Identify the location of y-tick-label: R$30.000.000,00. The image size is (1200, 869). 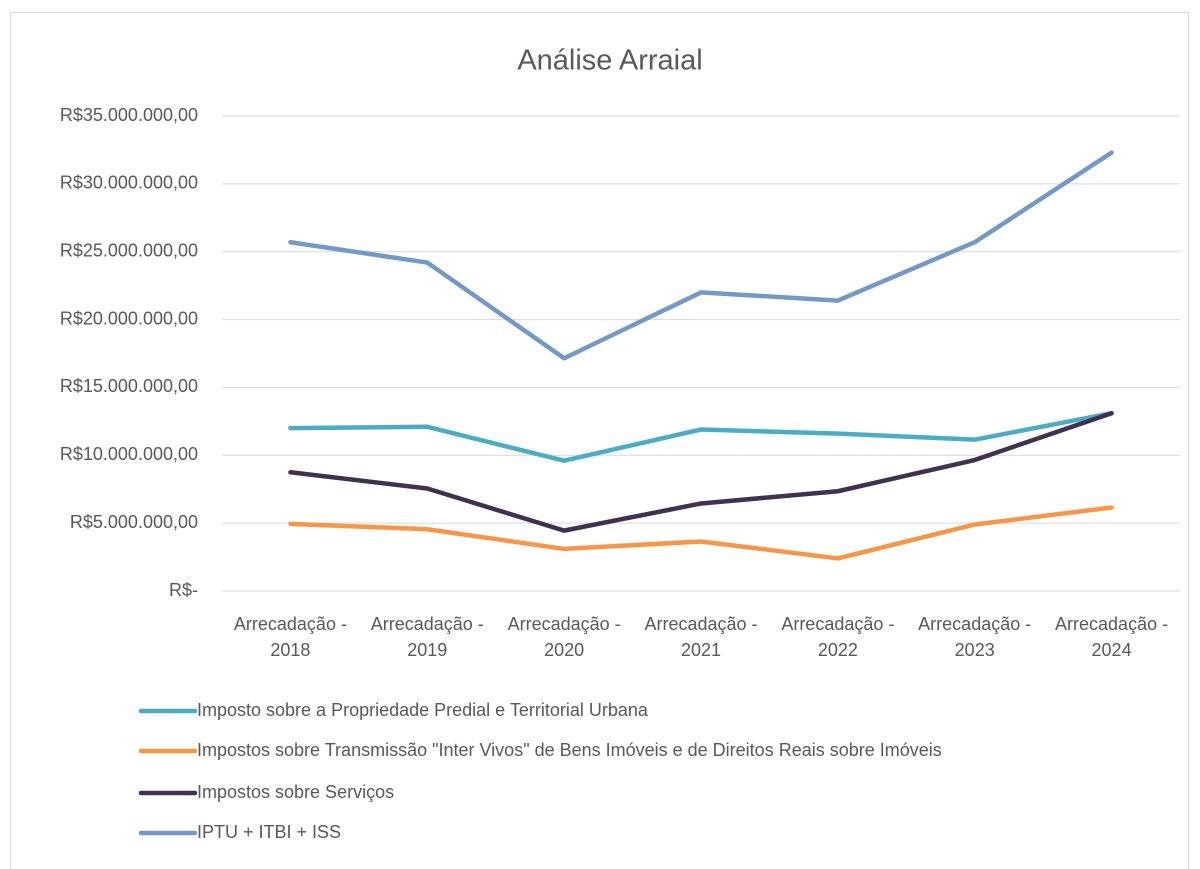
(129, 183).